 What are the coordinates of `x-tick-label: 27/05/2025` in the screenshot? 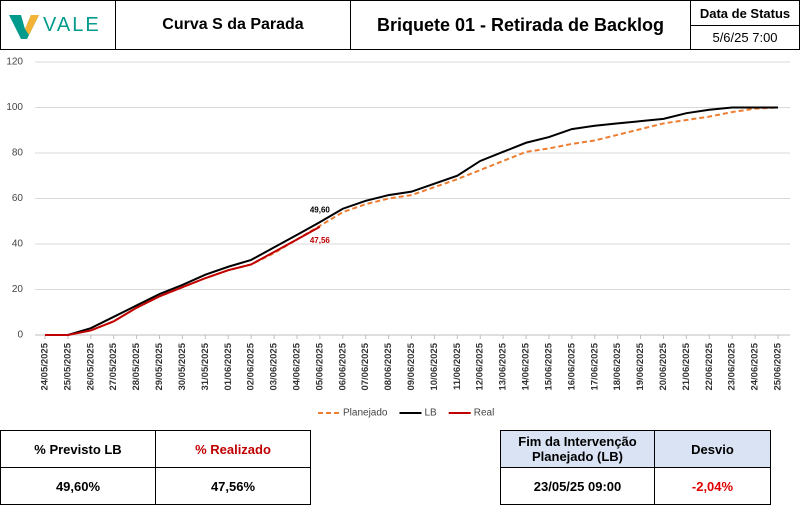 It's located at (113, 366).